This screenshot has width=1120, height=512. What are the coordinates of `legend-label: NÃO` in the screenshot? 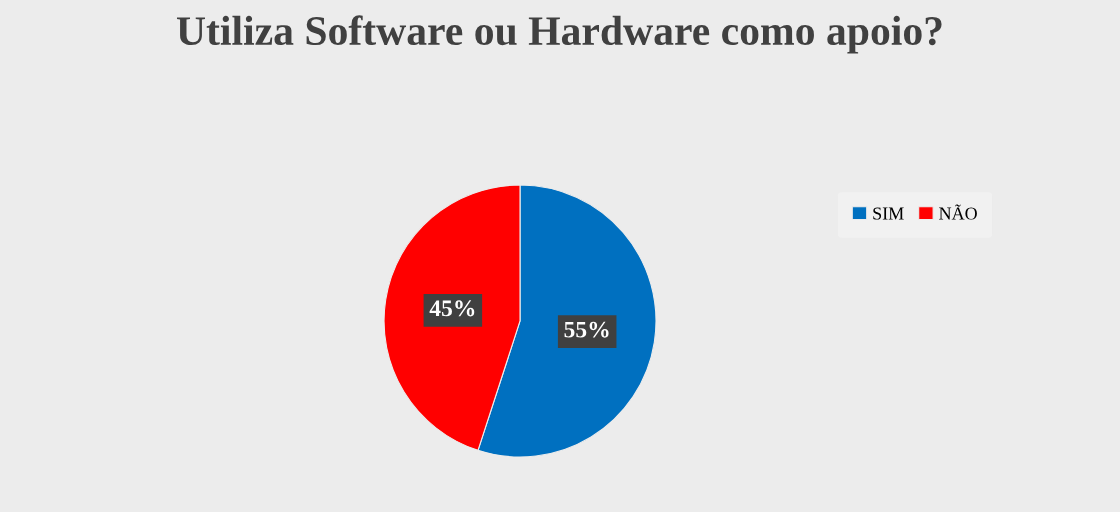 It's located at (958, 212).